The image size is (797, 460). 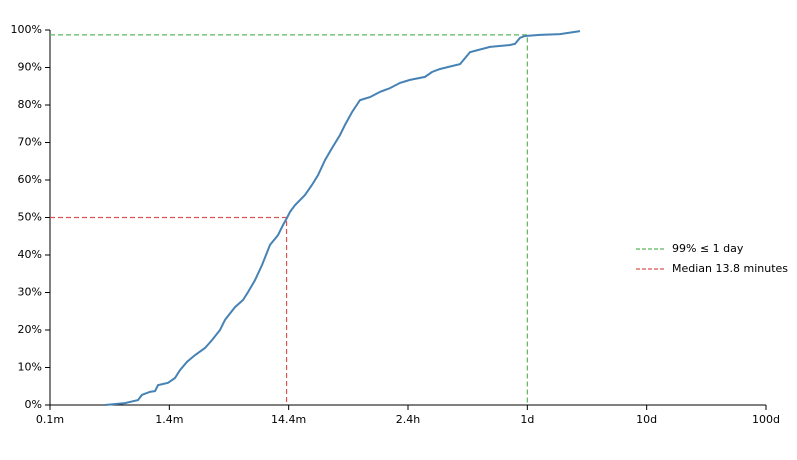 What do you see at coordinates (30, 179) in the screenshot?
I see `y-tick-label: 60%` at bounding box center [30, 179].